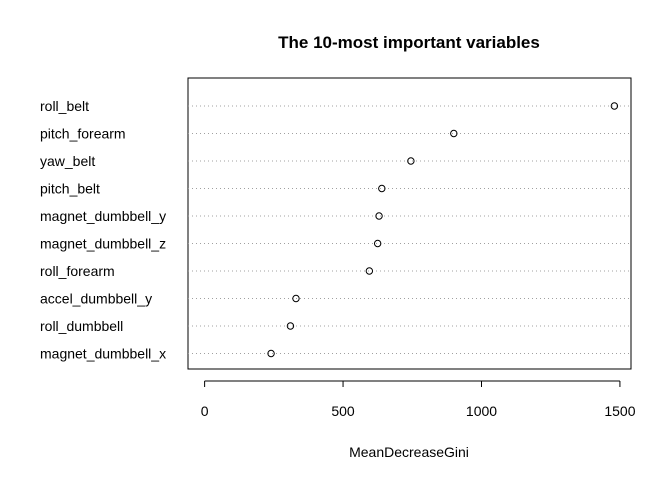 This screenshot has height=480, width=672. Describe the element at coordinates (83, 134) in the screenshot. I see `category-label: pitch_forearm` at that location.